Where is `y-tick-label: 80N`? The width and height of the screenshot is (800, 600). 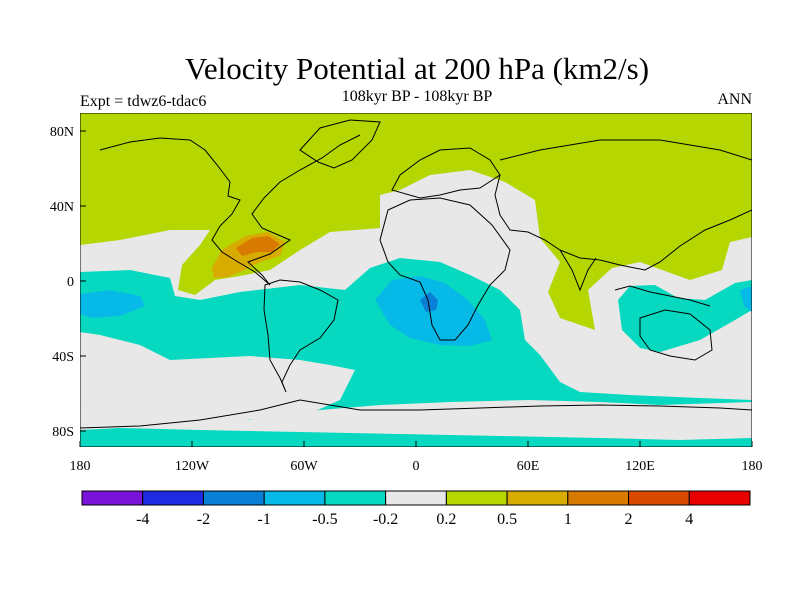 y-tick-label: 80N is located at coordinates (62, 132).